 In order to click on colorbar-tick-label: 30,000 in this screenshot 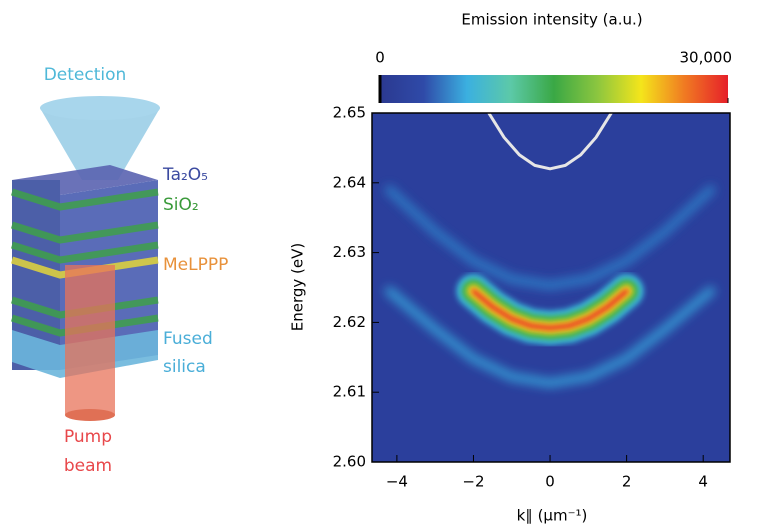, I will do `click(706, 58)`.